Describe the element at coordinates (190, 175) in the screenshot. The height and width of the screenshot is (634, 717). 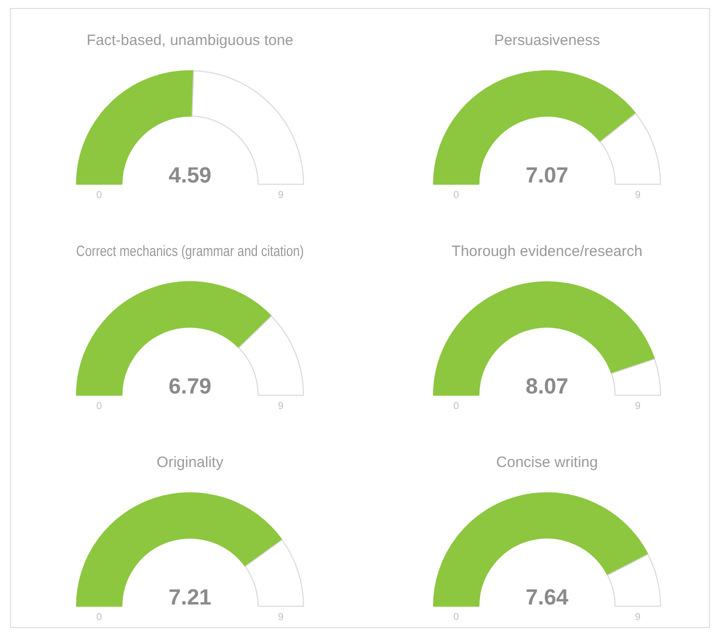
I see `data-label: 4.59` at that location.